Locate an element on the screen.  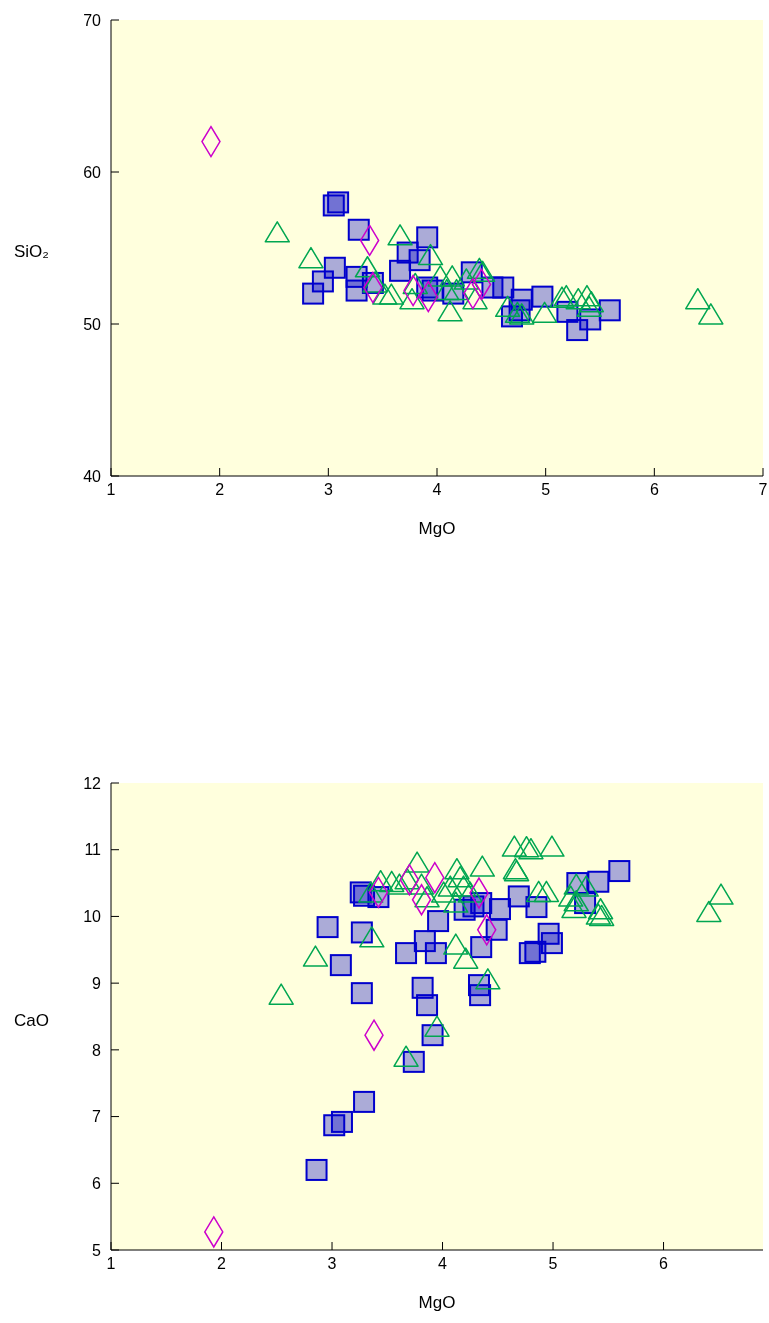
y-axis-title: CaO is located at coordinates (31, 1020).